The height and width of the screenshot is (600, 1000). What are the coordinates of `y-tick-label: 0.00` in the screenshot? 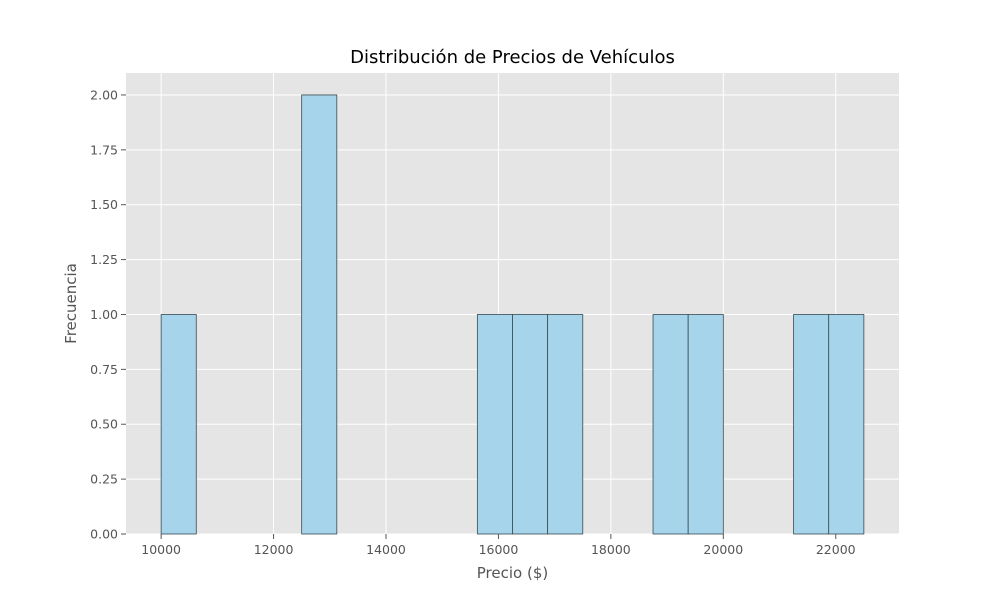 It's located at (104, 534).